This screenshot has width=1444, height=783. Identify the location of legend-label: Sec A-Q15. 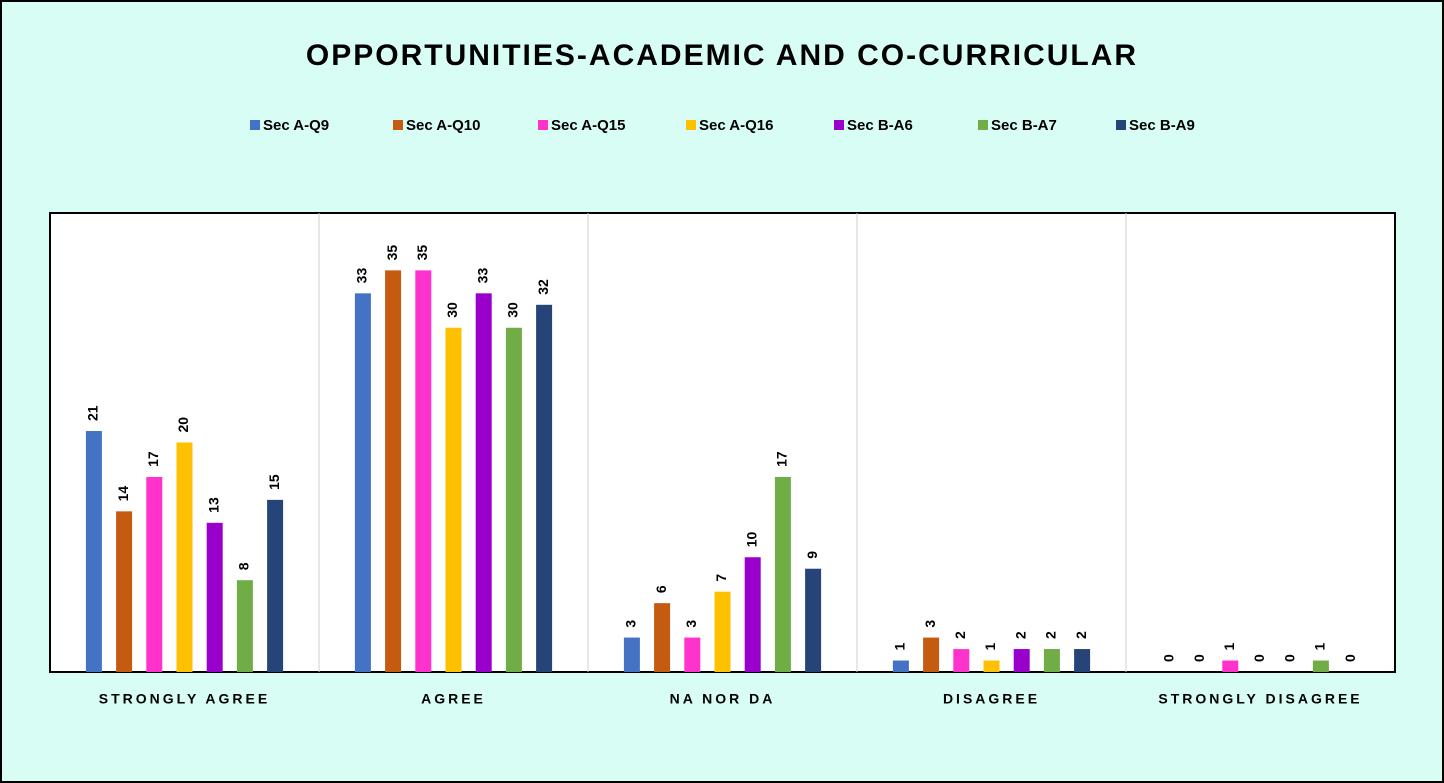
(588, 125).